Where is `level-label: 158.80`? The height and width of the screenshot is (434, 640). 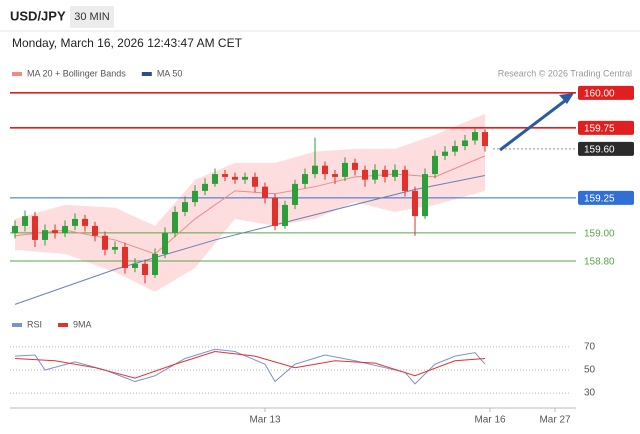 level-label: 158.80 is located at coordinates (599, 262).